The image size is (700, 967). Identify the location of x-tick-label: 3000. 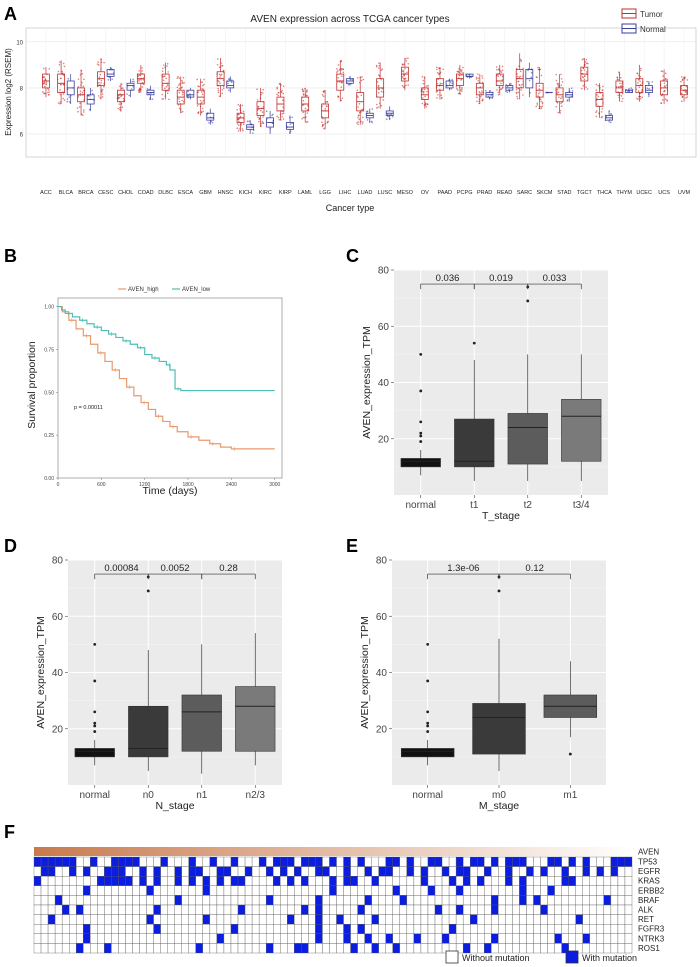
(274, 485).